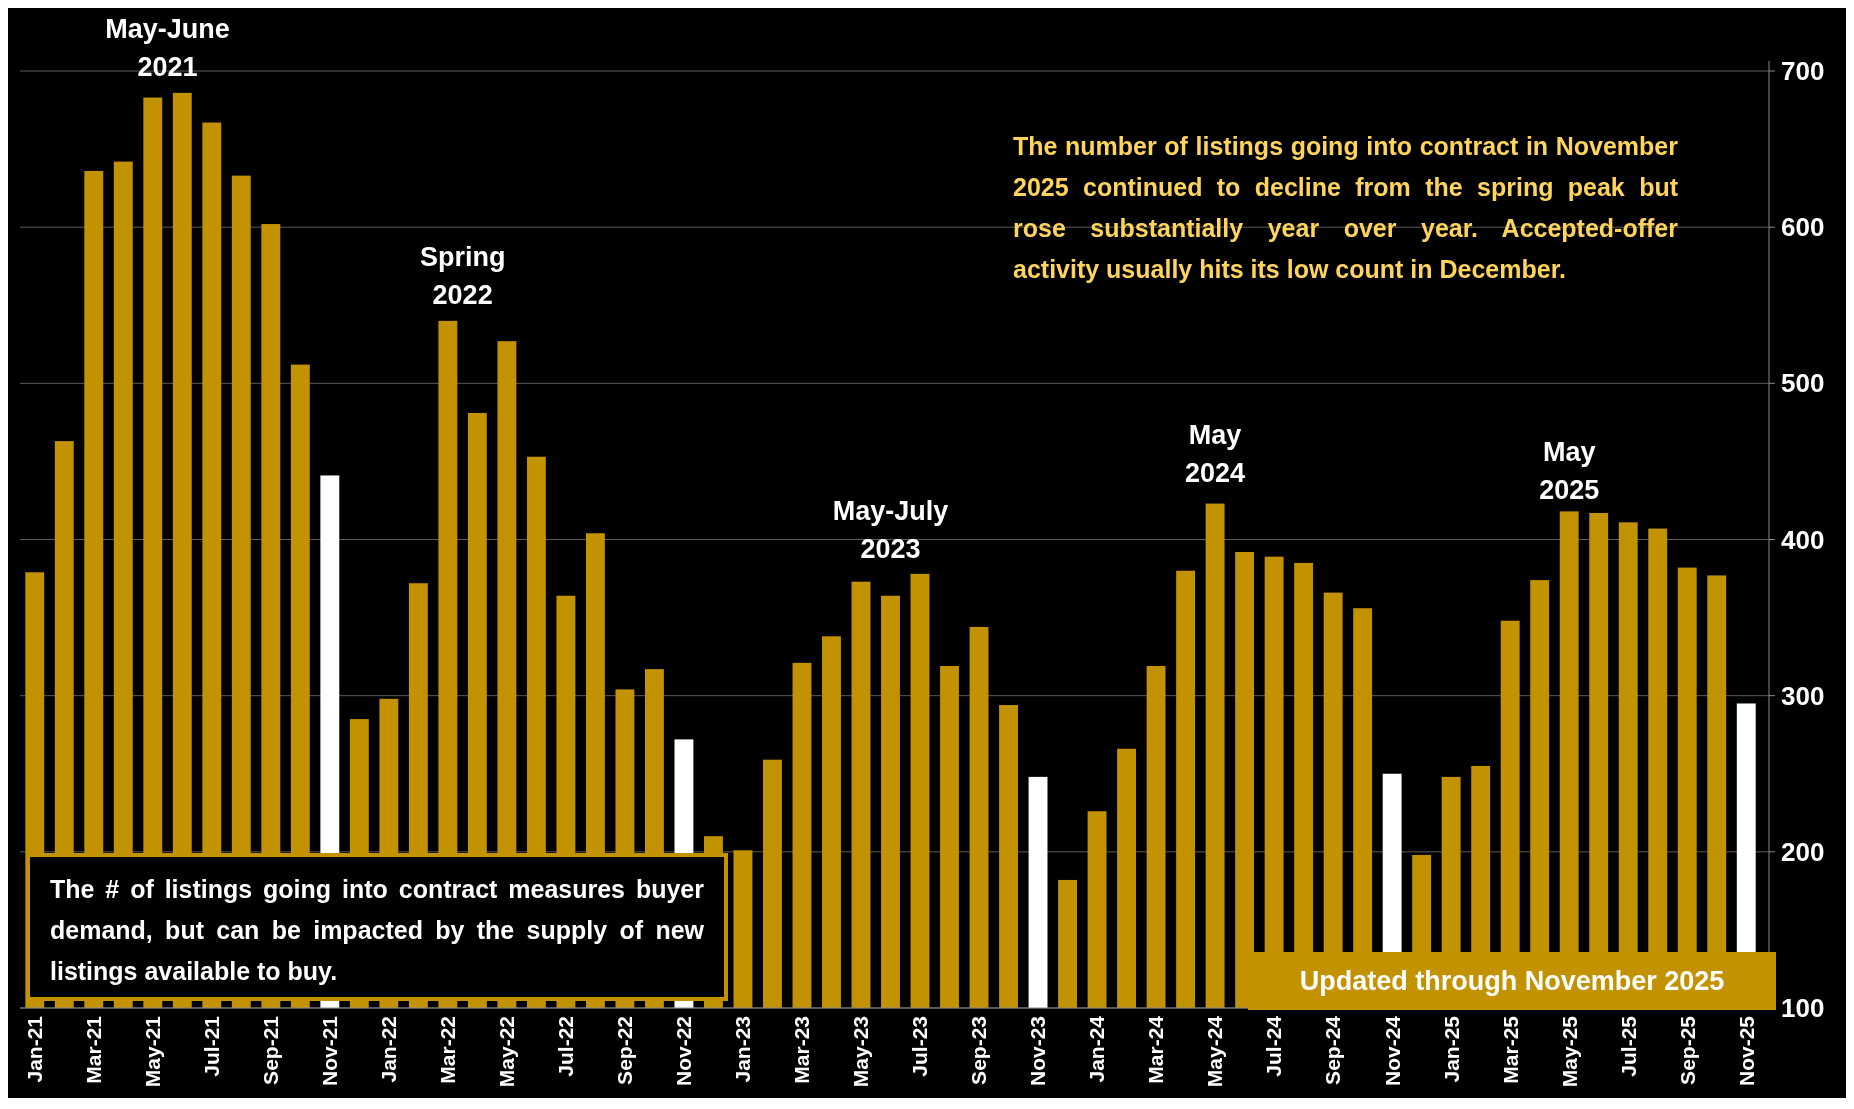 The height and width of the screenshot is (1109, 1854). What do you see at coordinates (979, 1050) in the screenshot?
I see `x-tick-label: Sep-23` at bounding box center [979, 1050].